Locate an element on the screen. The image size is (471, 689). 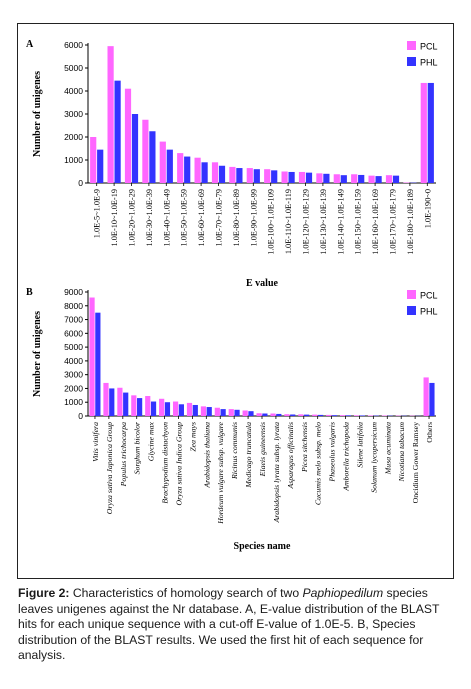
y-tick-label: 5000 is located at coordinates (73, 68).